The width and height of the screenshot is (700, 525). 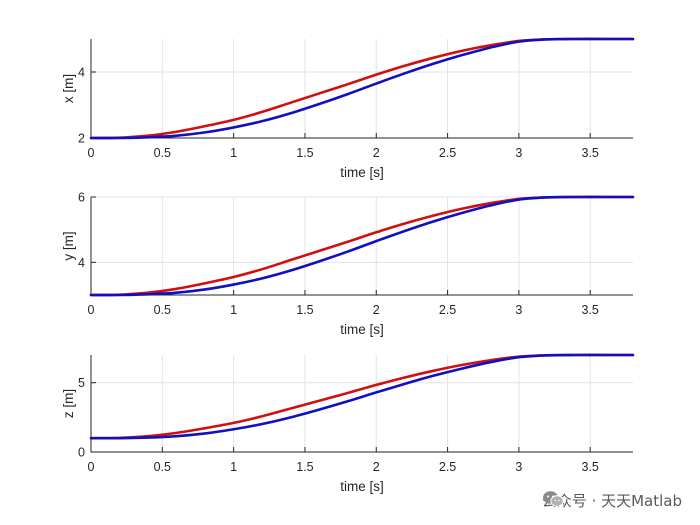 What do you see at coordinates (553, 499) in the screenshot?
I see `wechat-icon` at bounding box center [553, 499].